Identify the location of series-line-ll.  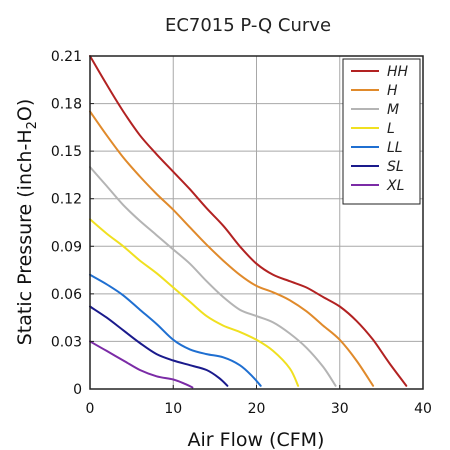
(175, 330).